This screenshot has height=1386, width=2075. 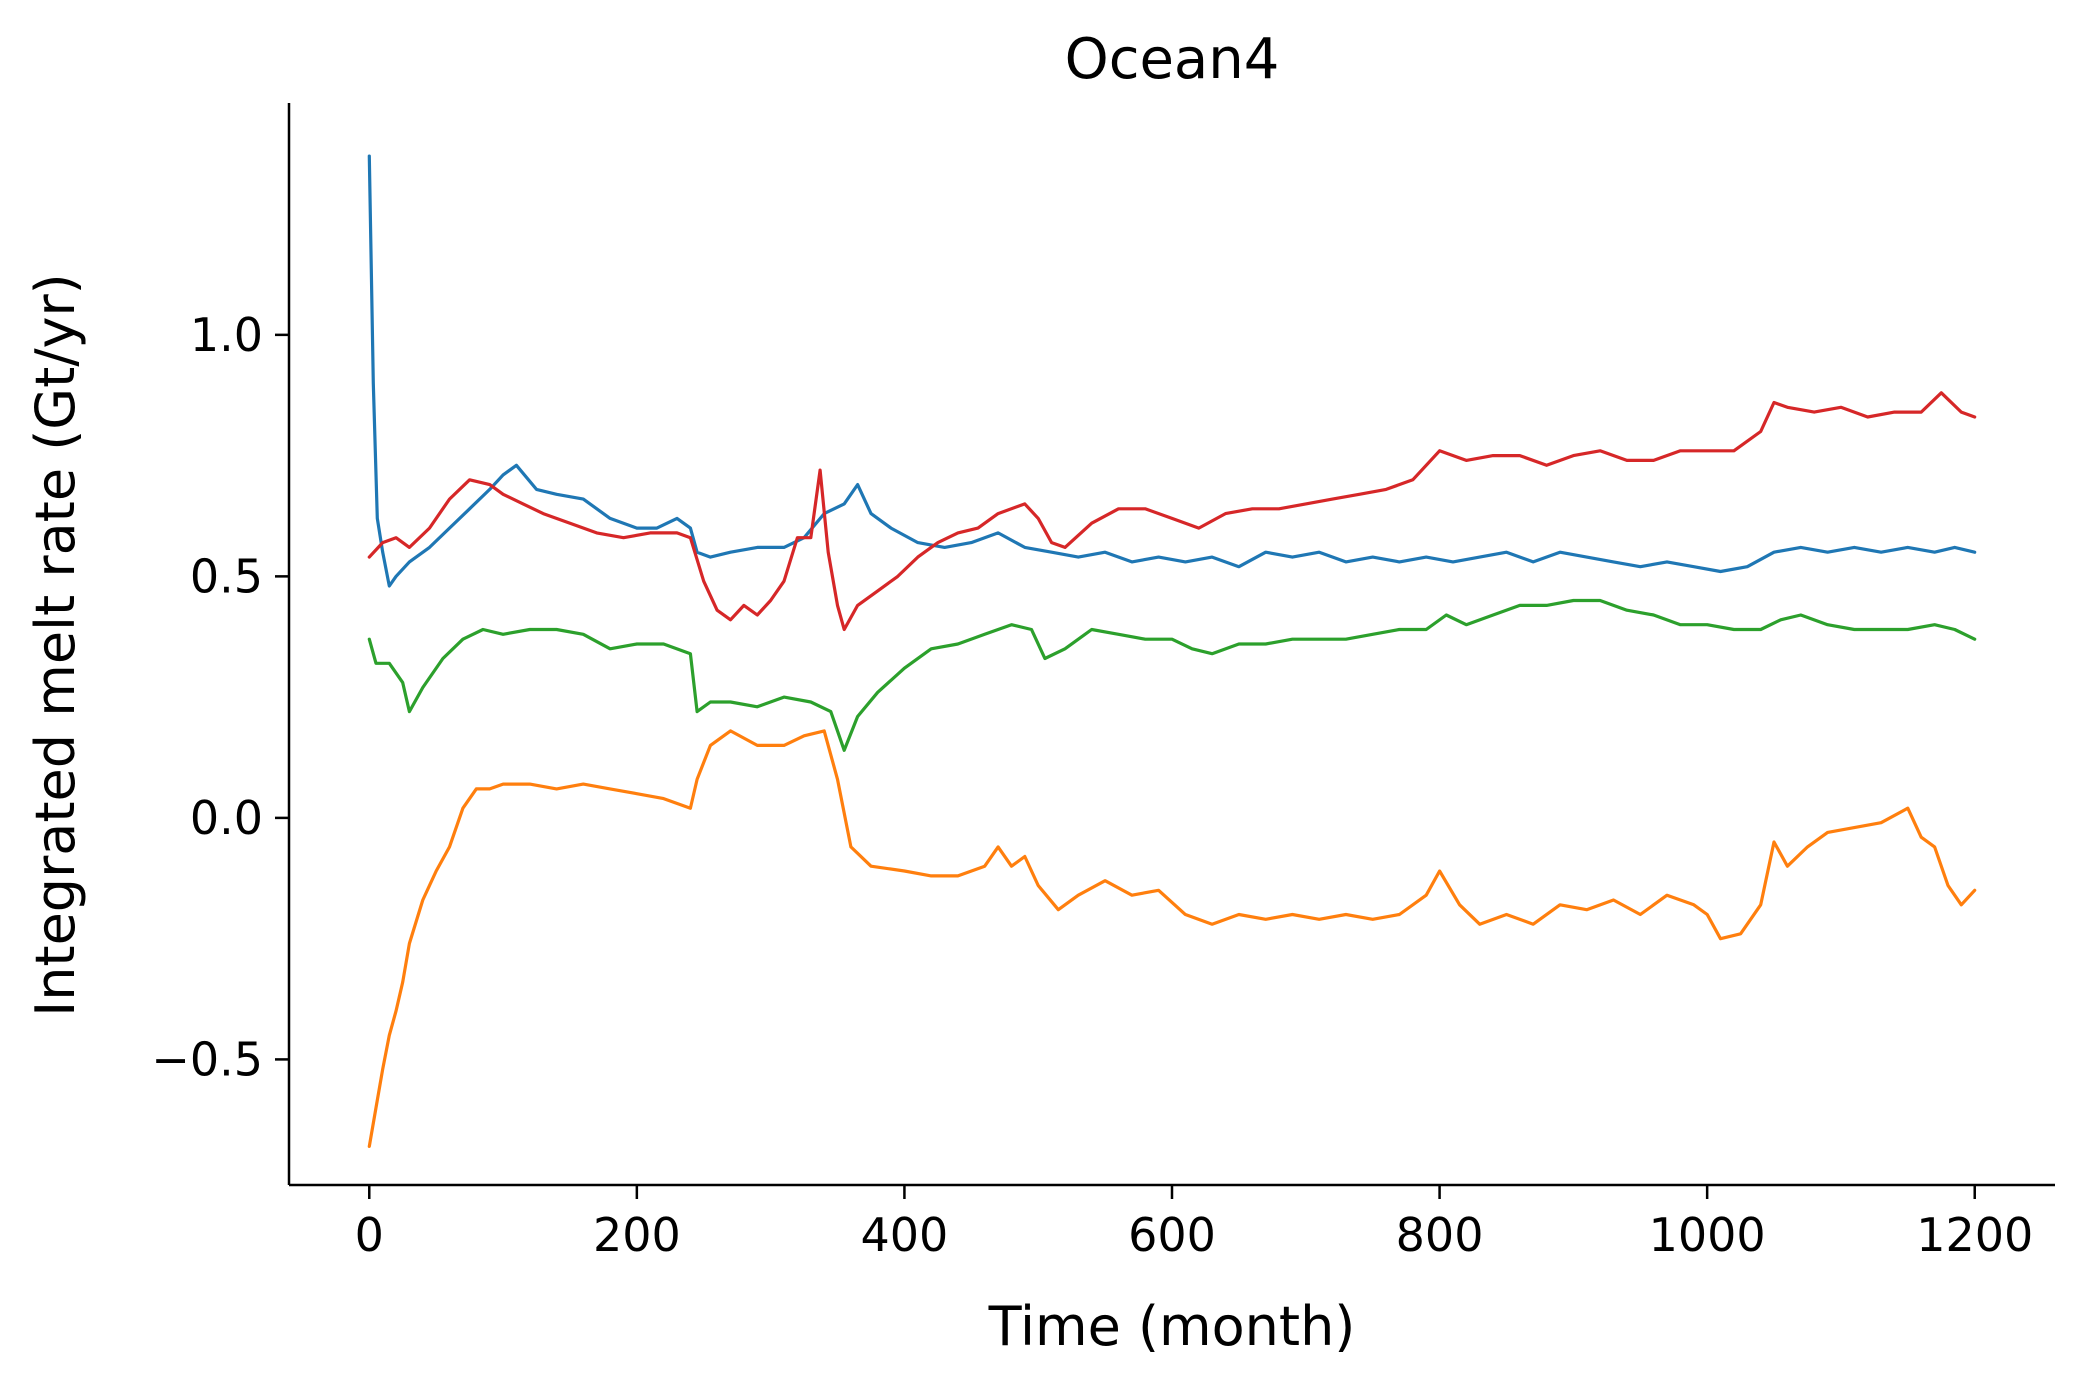 What do you see at coordinates (226, 335) in the screenshot?
I see `y-tick-label: 1.0` at bounding box center [226, 335].